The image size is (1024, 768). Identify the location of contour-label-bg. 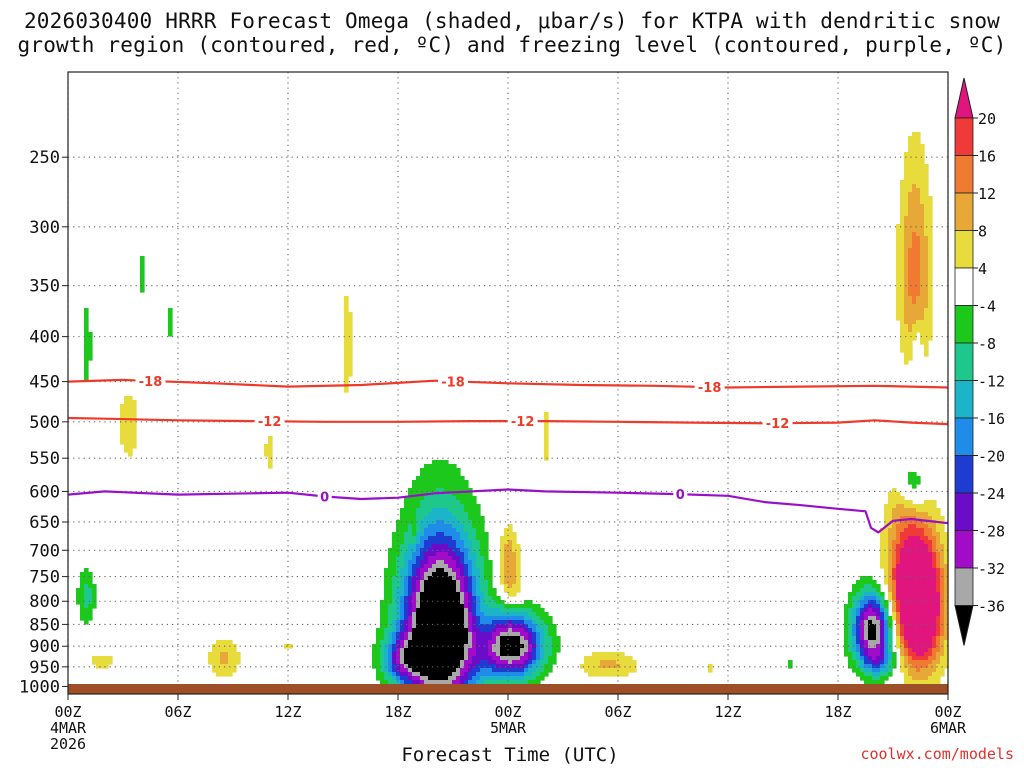
(324, 496).